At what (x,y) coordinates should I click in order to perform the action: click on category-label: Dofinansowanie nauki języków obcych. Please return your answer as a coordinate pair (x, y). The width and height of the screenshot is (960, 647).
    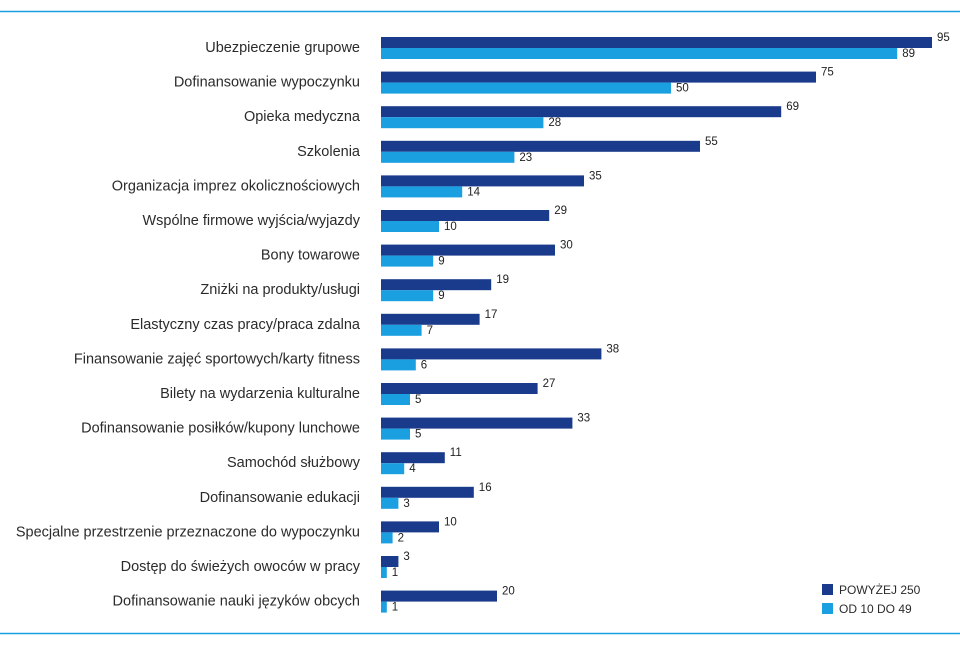
    Looking at the image, I should click on (236, 602).